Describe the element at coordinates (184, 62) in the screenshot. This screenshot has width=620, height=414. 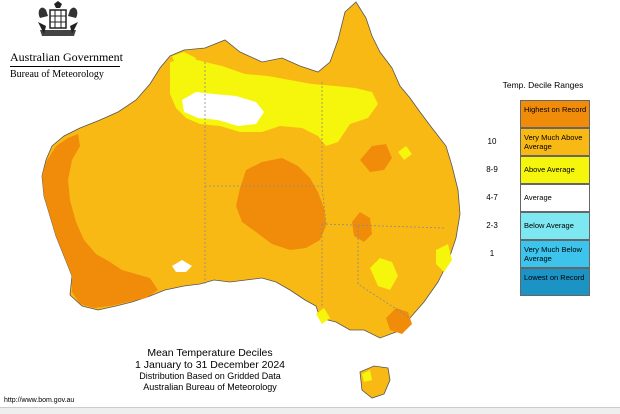
I see `north-coast-above-region` at that location.